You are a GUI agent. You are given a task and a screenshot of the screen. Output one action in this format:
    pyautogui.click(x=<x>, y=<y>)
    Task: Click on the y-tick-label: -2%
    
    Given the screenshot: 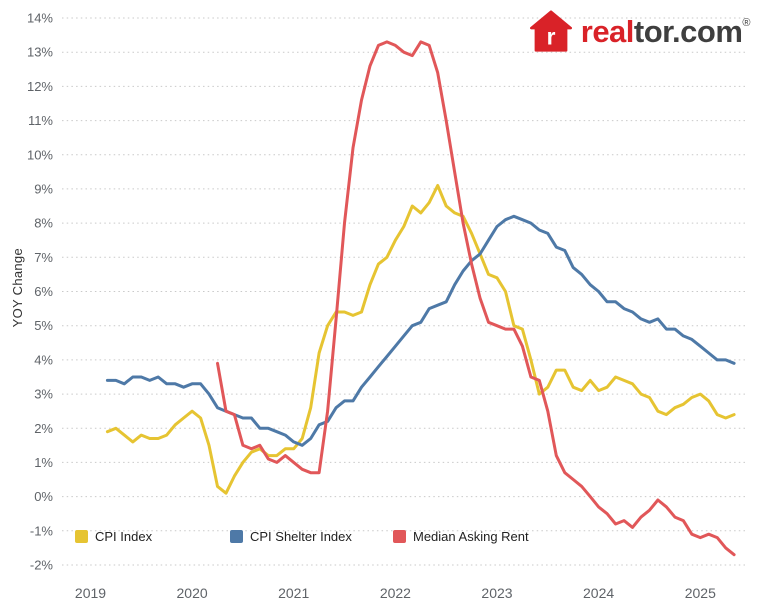 What is the action you would take?
    pyautogui.click(x=42, y=565)
    